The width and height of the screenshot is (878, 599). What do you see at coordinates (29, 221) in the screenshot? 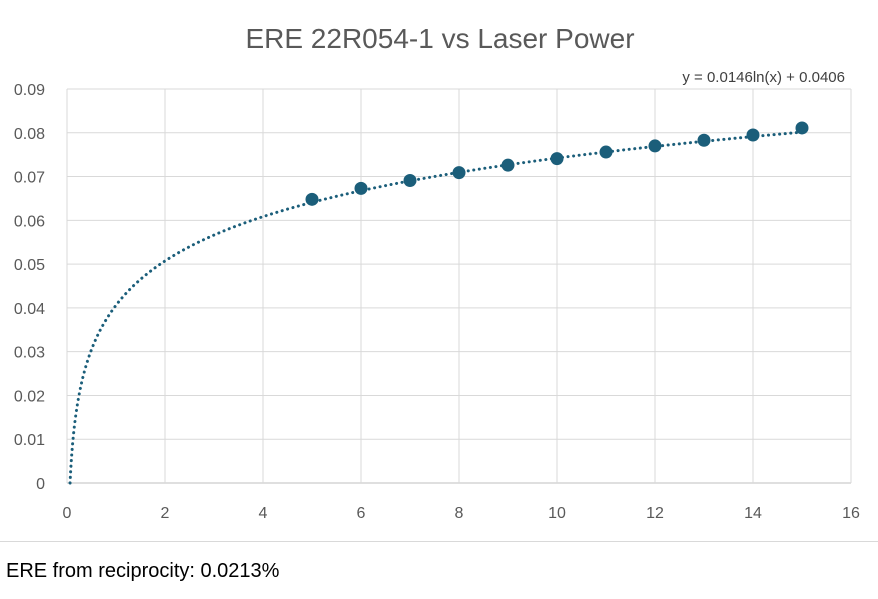
I see `y-tick-label: 0.06` at bounding box center [29, 221].